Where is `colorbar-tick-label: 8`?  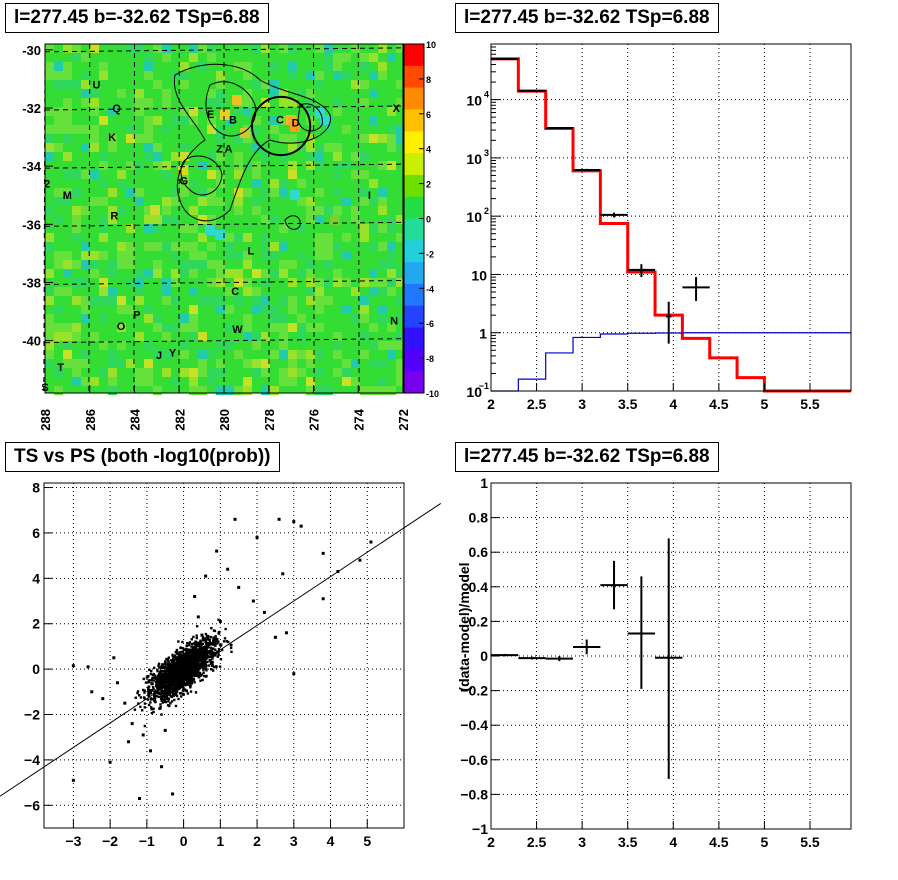
colorbar-tick-label: 8 is located at coordinates (428, 80).